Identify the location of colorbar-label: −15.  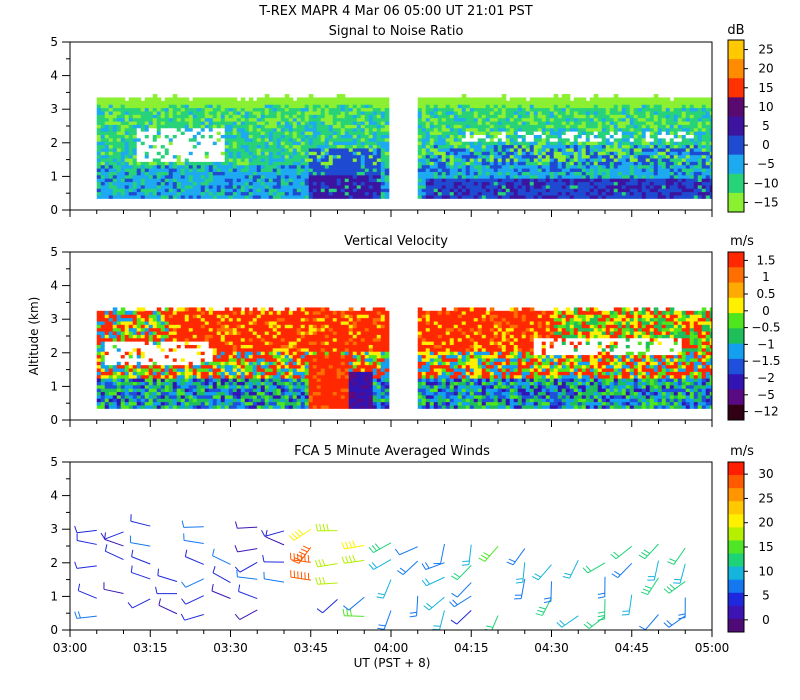
(765, 202).